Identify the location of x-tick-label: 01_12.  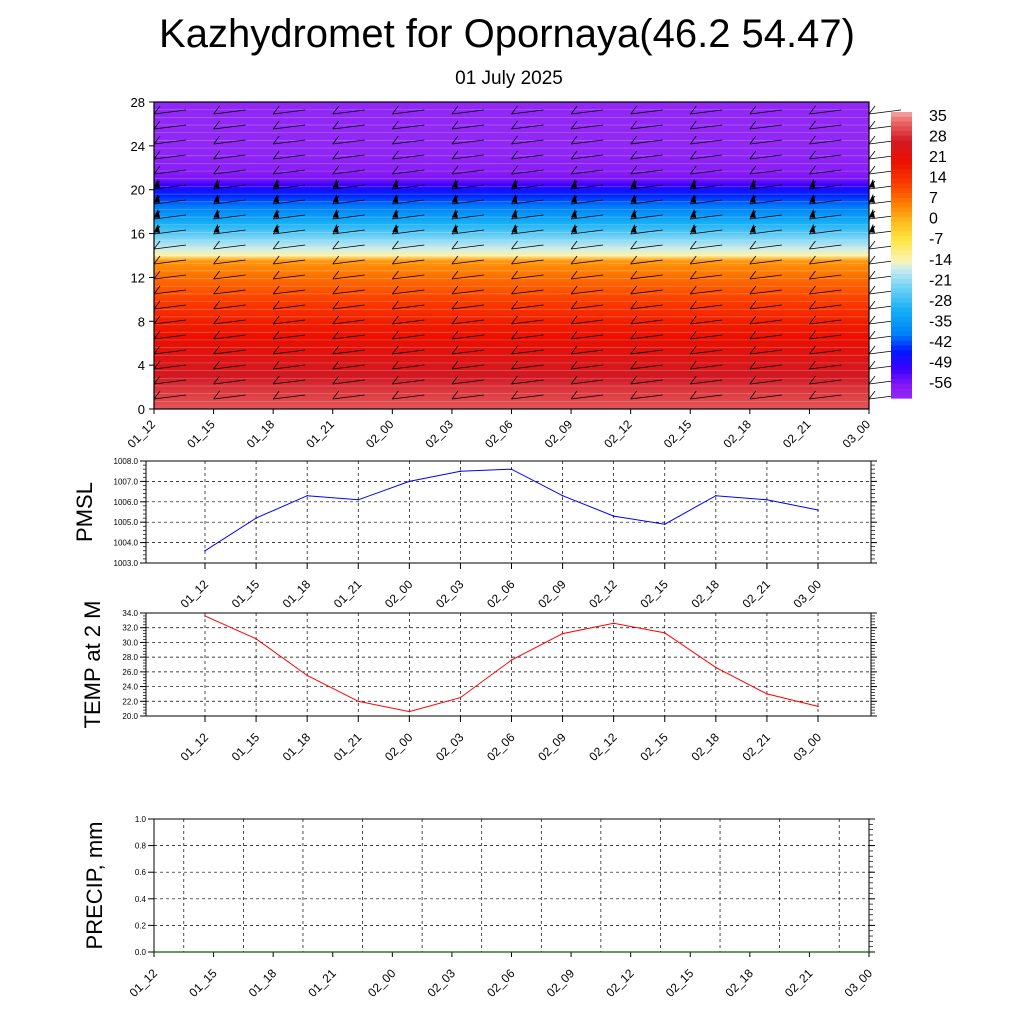
(144, 983).